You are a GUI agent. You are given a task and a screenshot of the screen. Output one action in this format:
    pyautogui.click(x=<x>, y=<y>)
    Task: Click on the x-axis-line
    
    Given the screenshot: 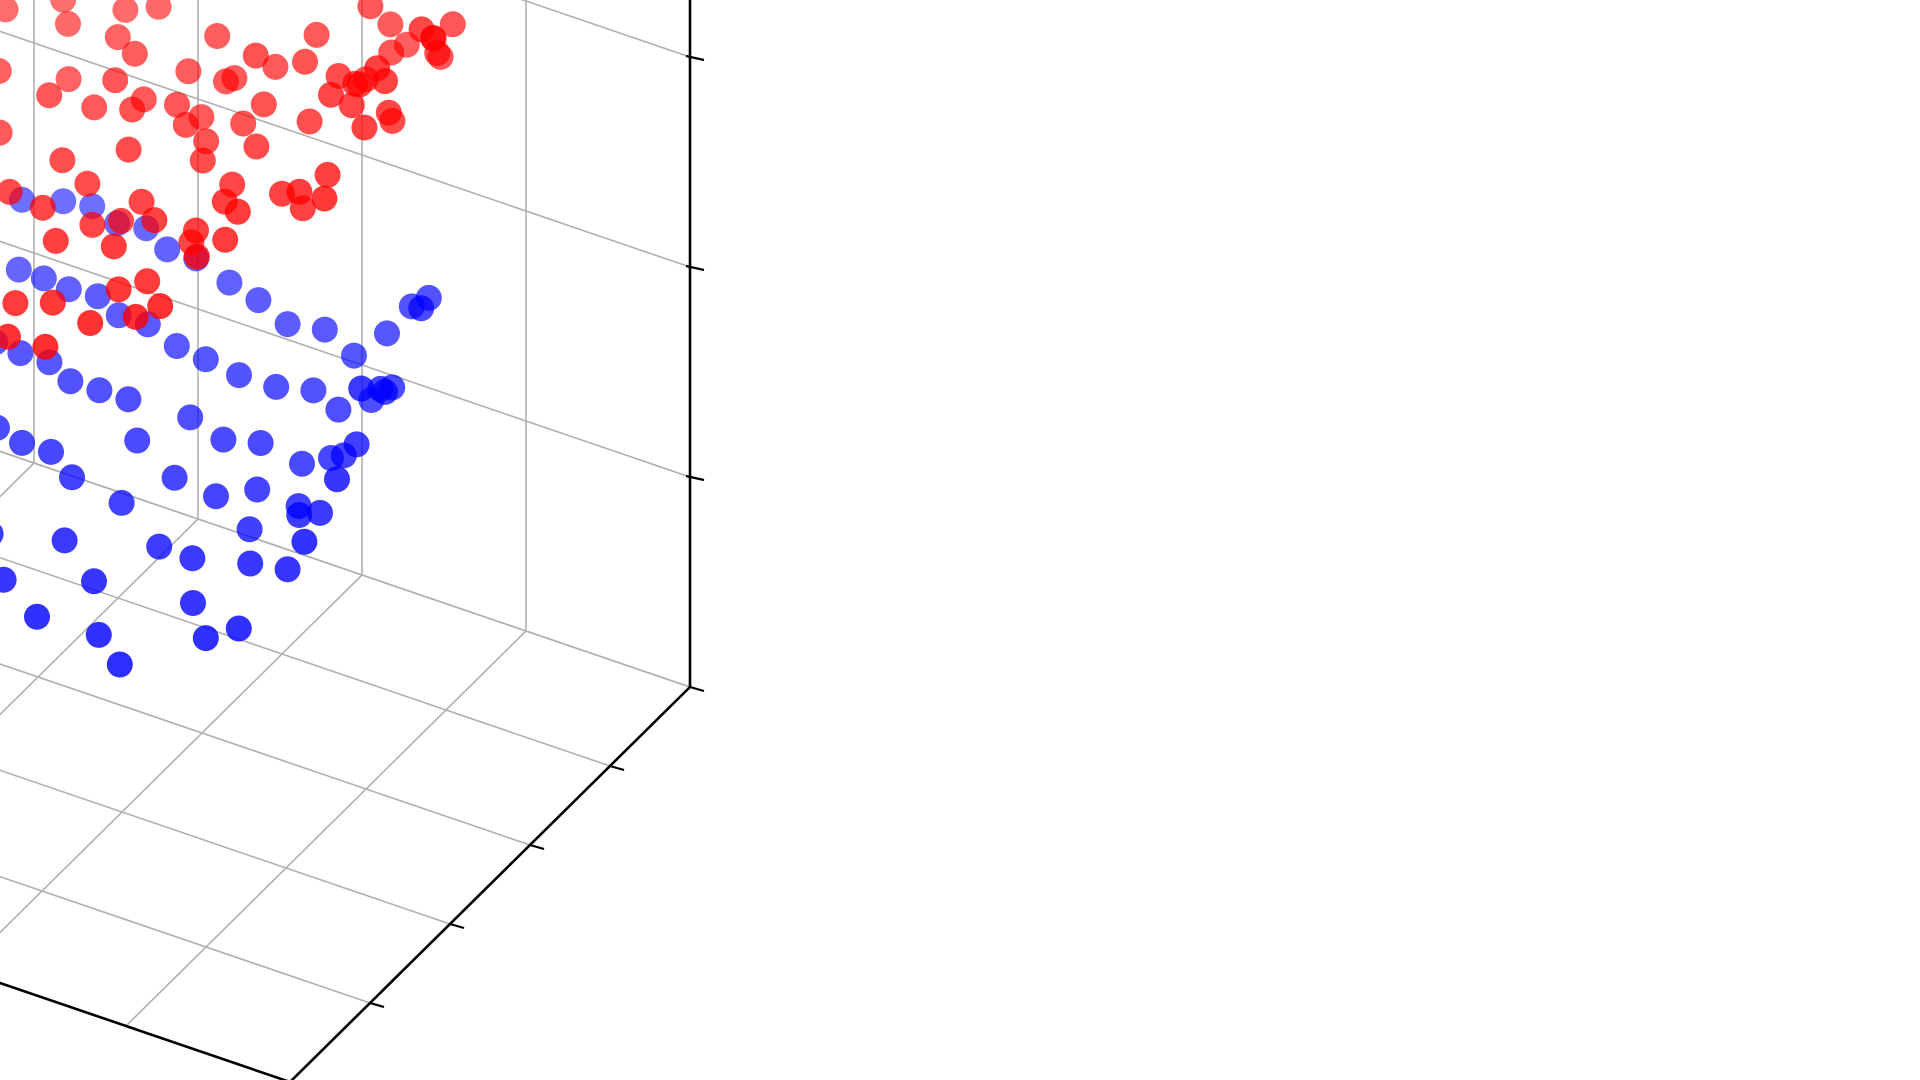 What is the action you would take?
    pyautogui.click(x=144, y=1030)
    